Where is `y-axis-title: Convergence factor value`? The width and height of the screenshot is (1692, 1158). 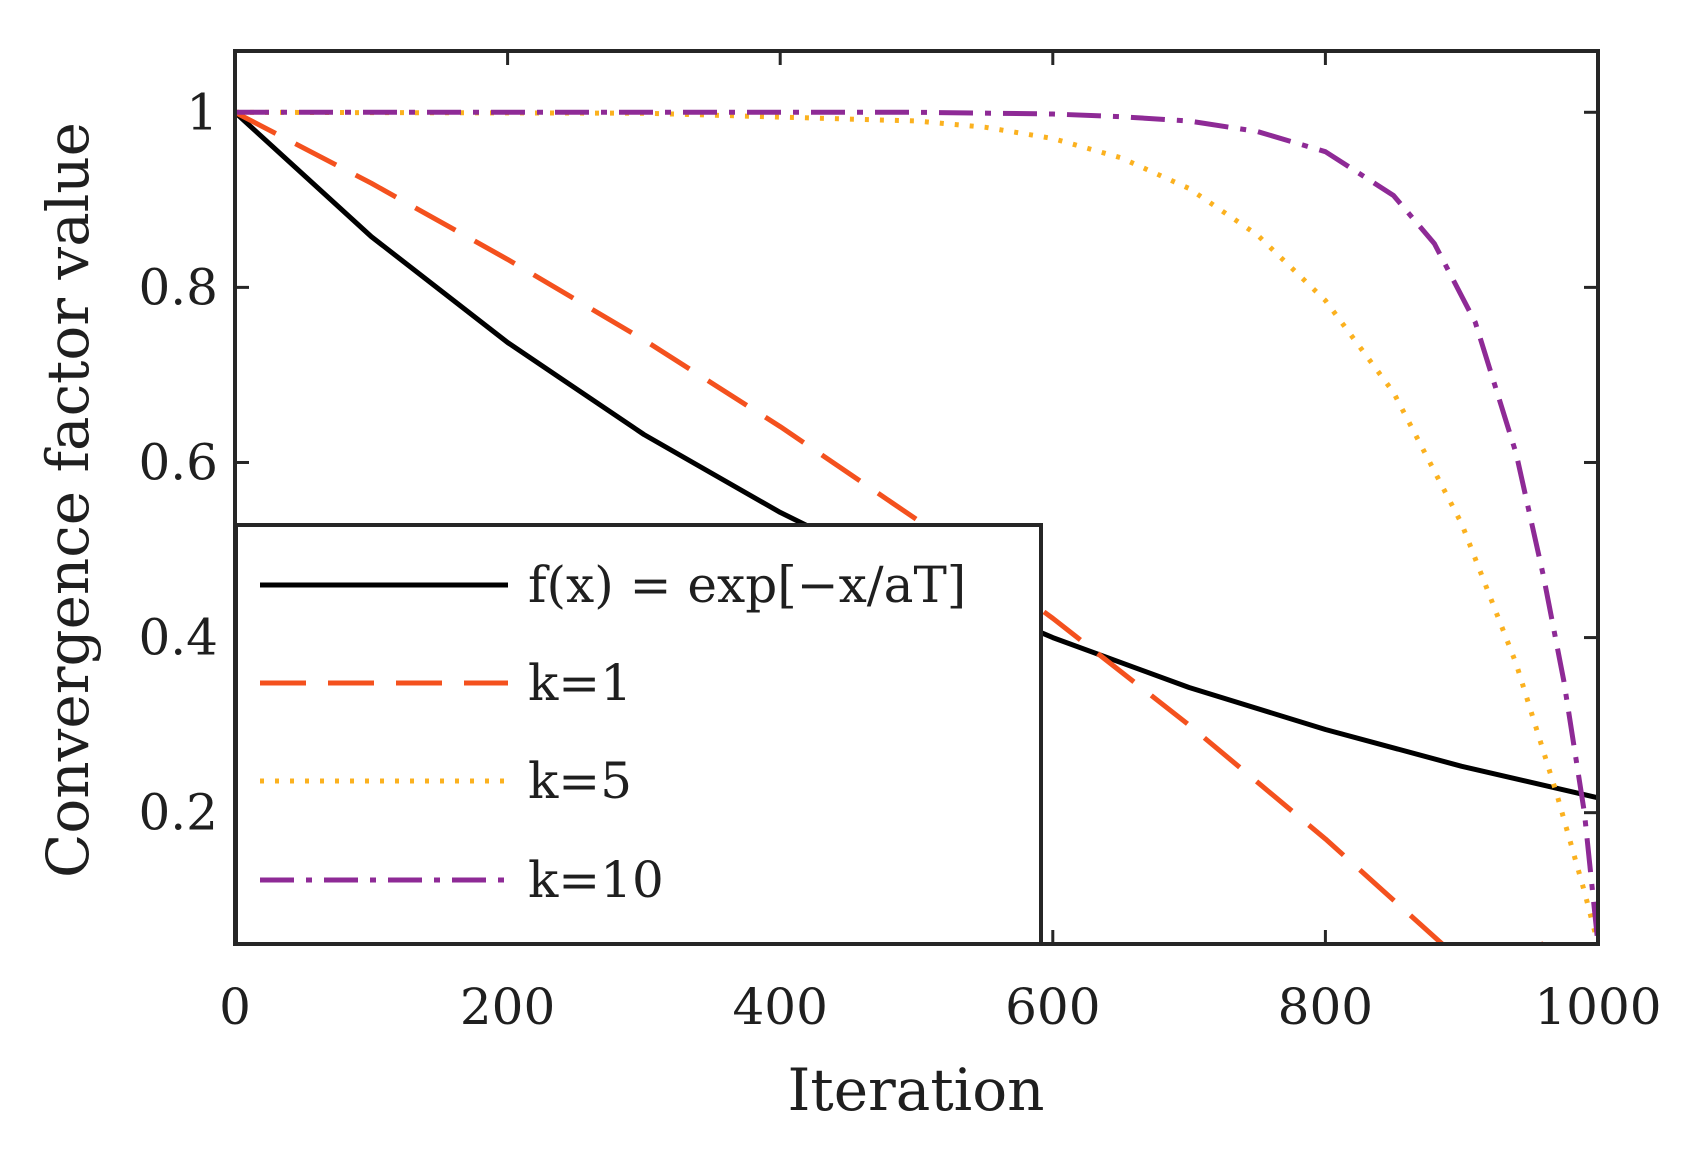
y-axis-title: Convergence factor value is located at coordinates (68, 500).